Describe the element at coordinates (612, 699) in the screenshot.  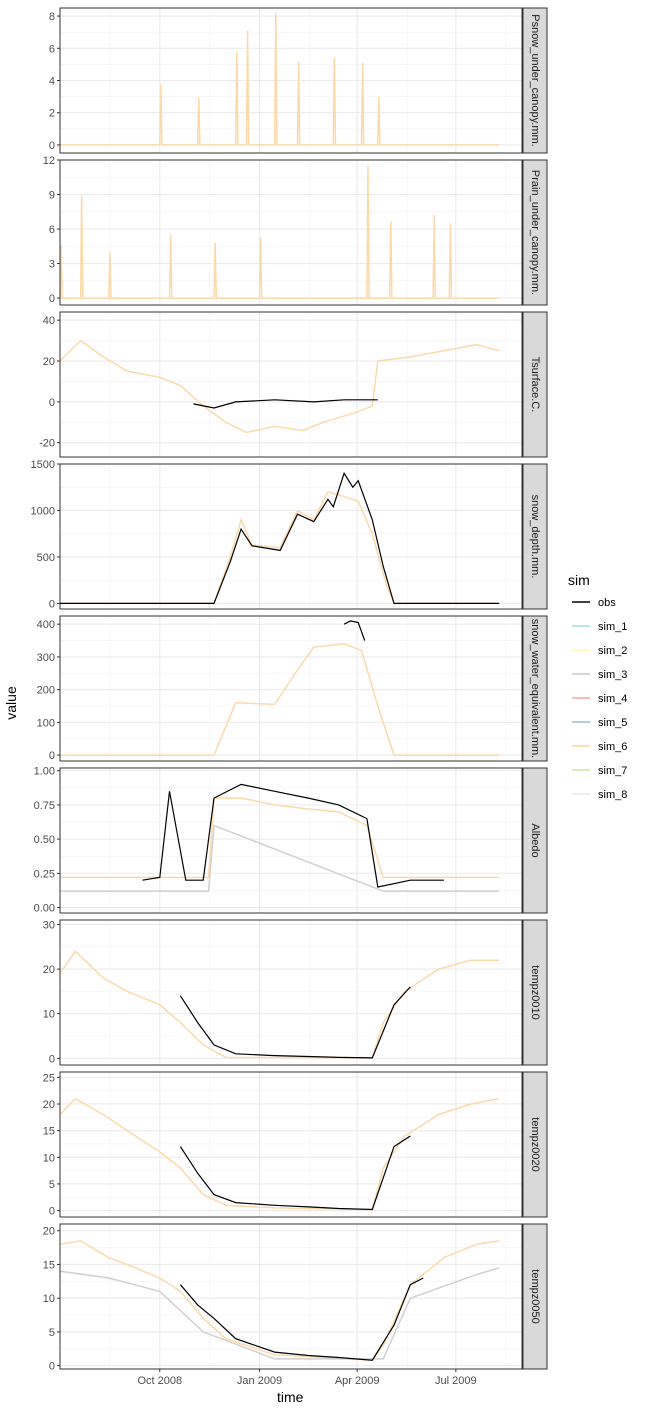
I see `legend-label: sim_4` at that location.